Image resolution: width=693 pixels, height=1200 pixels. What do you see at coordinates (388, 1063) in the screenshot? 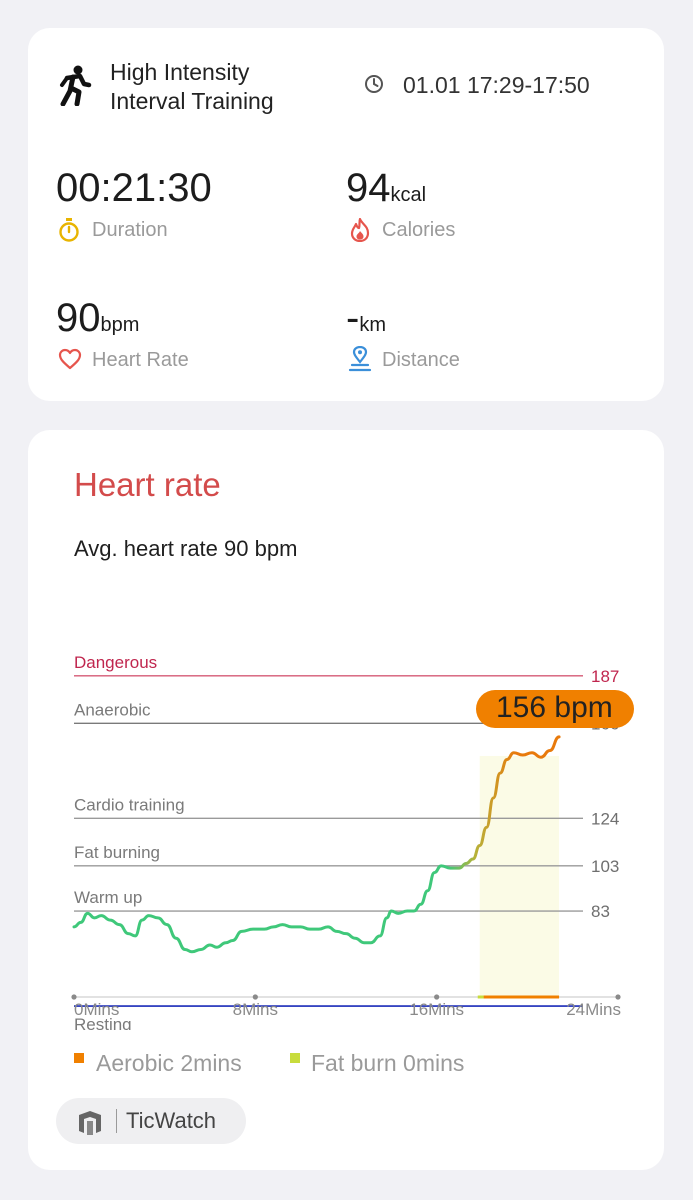
I see `fat-burn-legend-label: Fat burn 0mins` at bounding box center [388, 1063].